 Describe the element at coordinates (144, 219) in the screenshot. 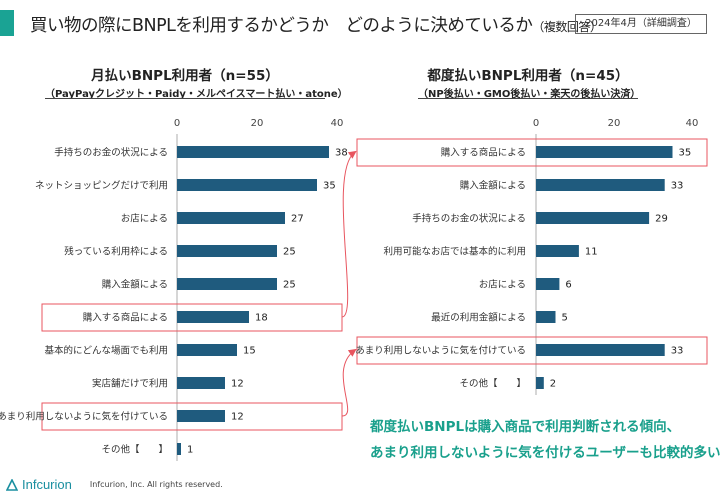

I see `left-category-label: お店による` at that location.